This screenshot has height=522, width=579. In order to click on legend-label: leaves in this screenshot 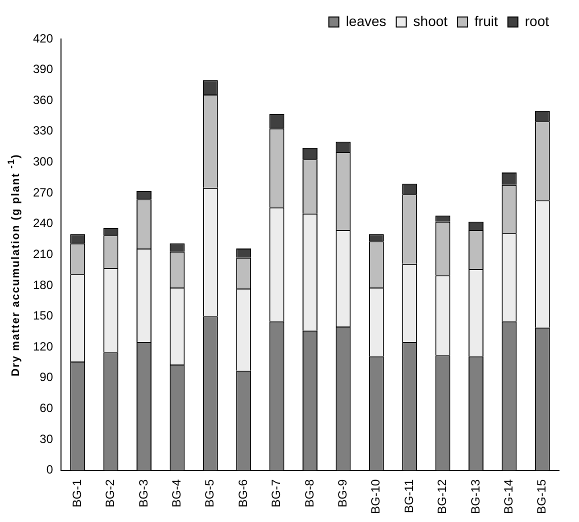, I will do `click(366, 20)`.